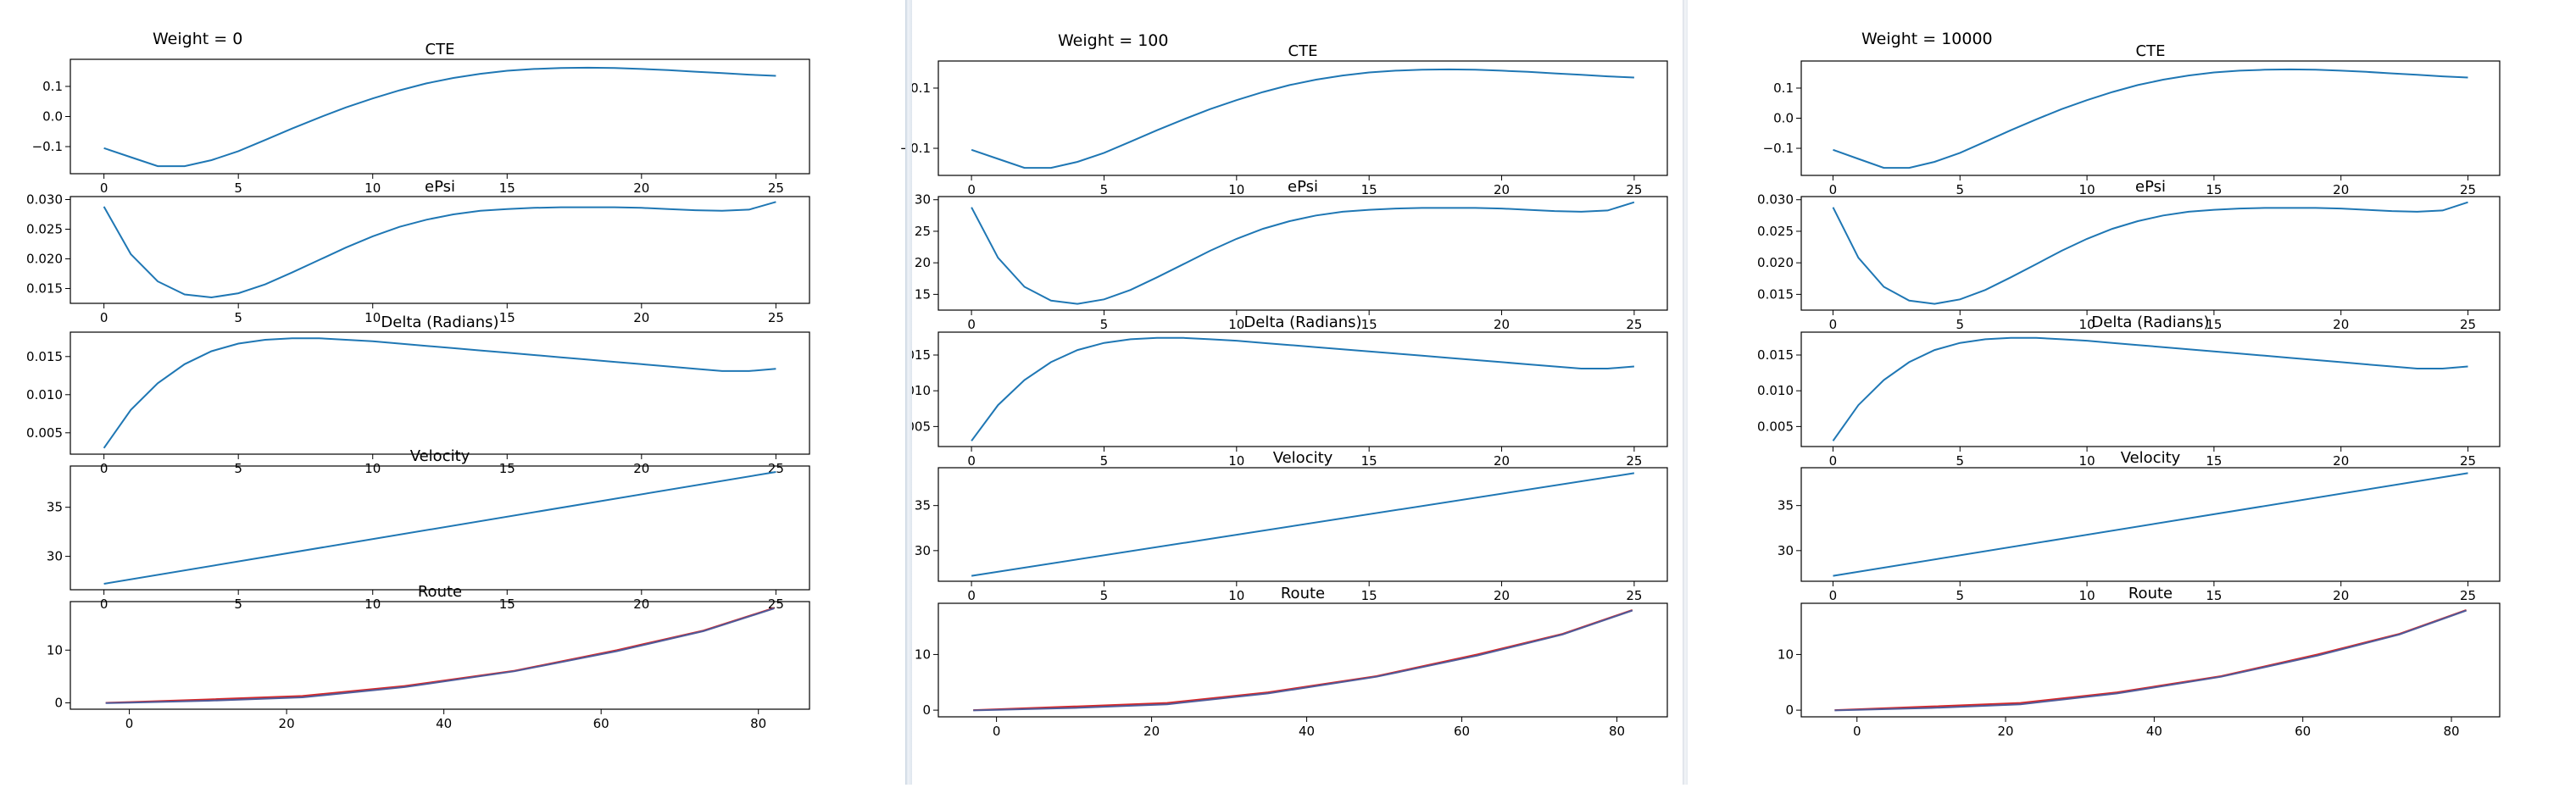  Describe the element at coordinates (44, 259) in the screenshot. I see `y-tick-label: 0.020` at that location.